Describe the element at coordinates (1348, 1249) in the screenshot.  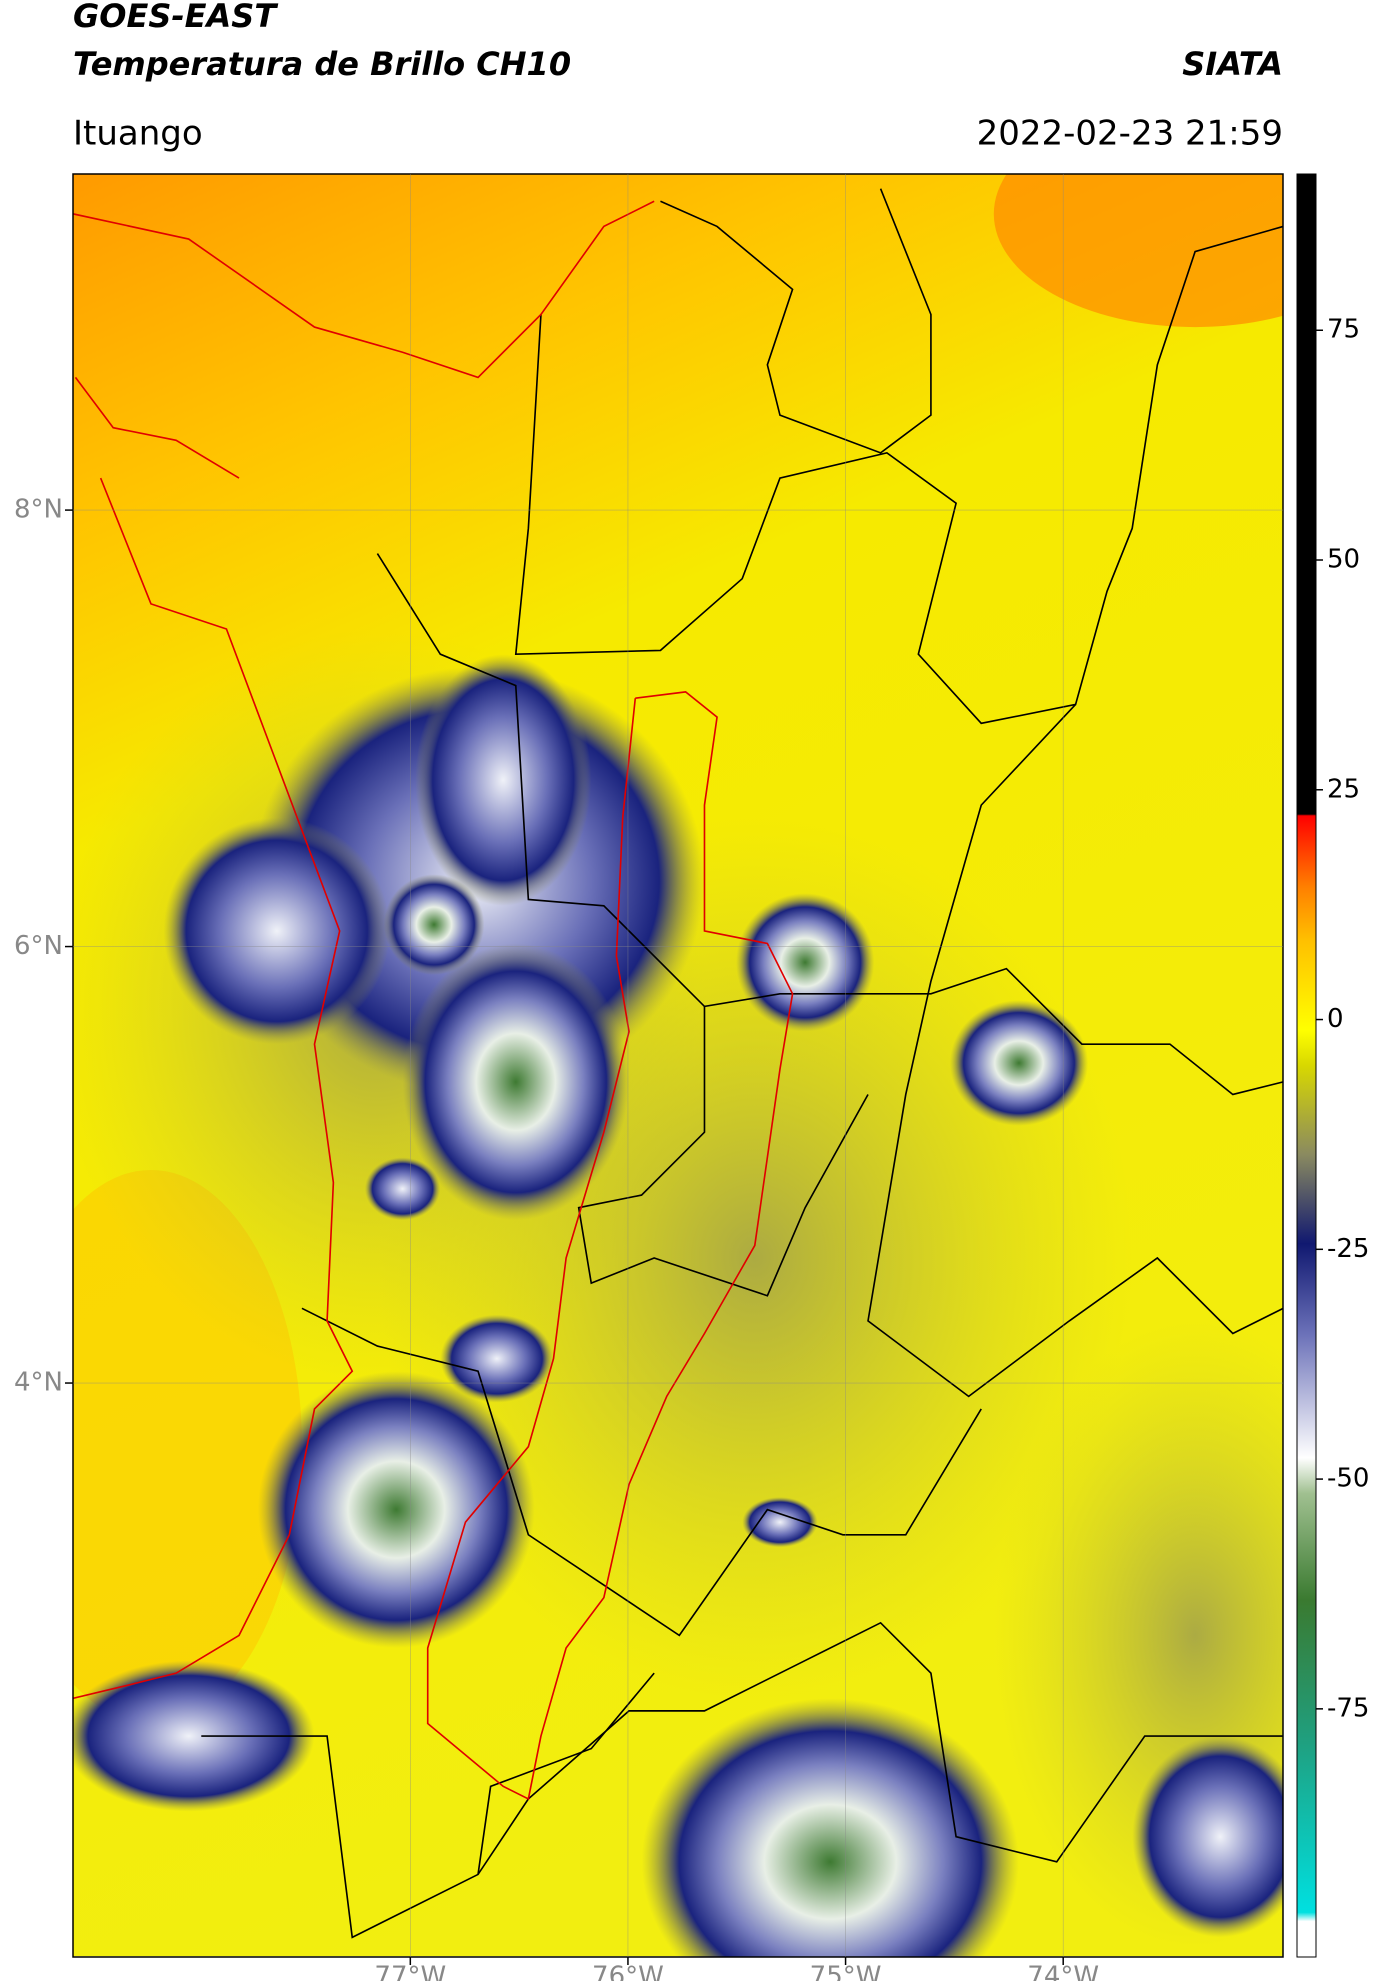
I see `colorbar-tick-label: -25` at that location.